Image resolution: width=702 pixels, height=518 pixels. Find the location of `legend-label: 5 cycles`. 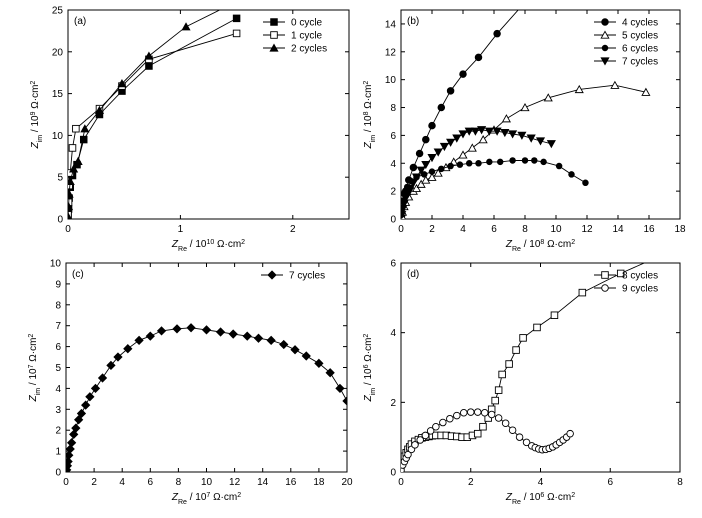

legend-label: 5 cycles is located at coordinates (640, 36).